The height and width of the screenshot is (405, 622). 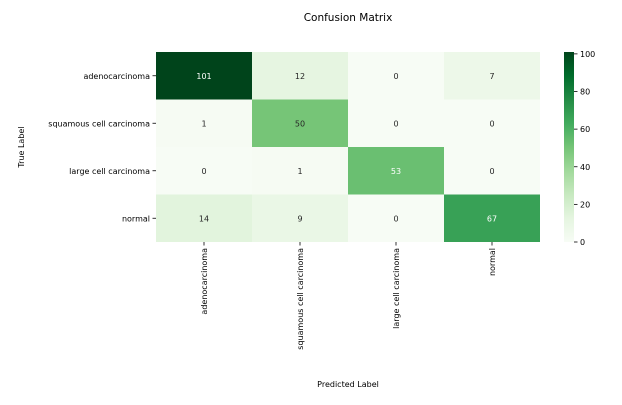 I want to click on cell-value-label: 101, so click(x=203, y=76).